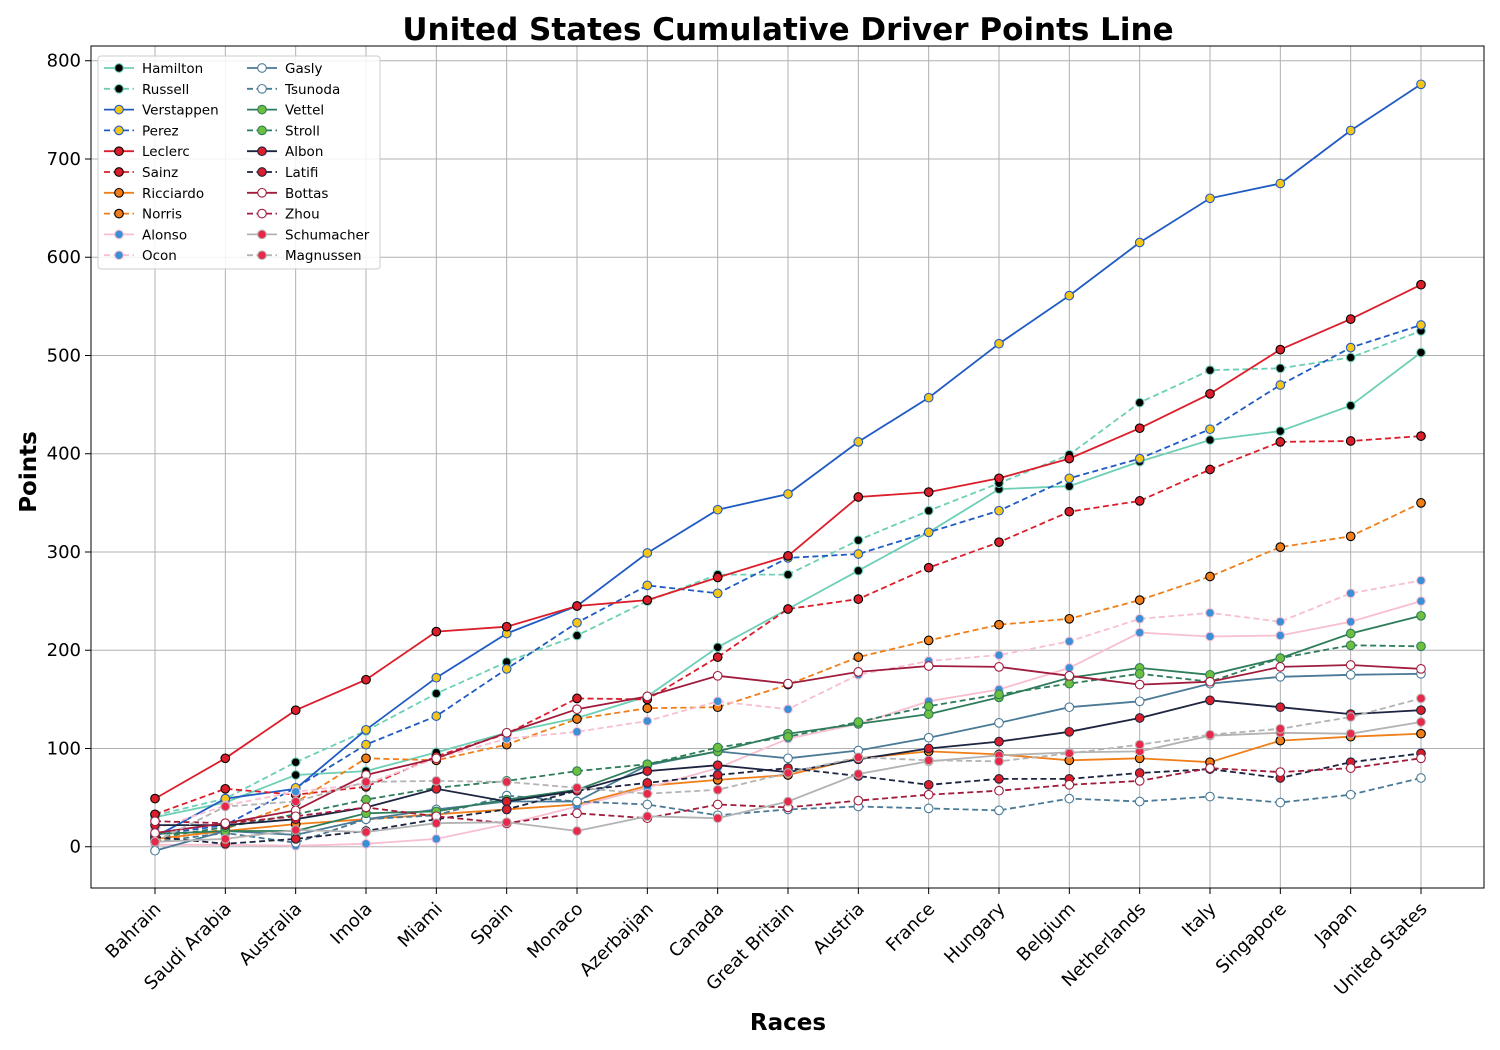 The width and height of the screenshot is (1500, 1050). What do you see at coordinates (308, 235) in the screenshot?
I see `legend-item: Schumacher` at bounding box center [308, 235].